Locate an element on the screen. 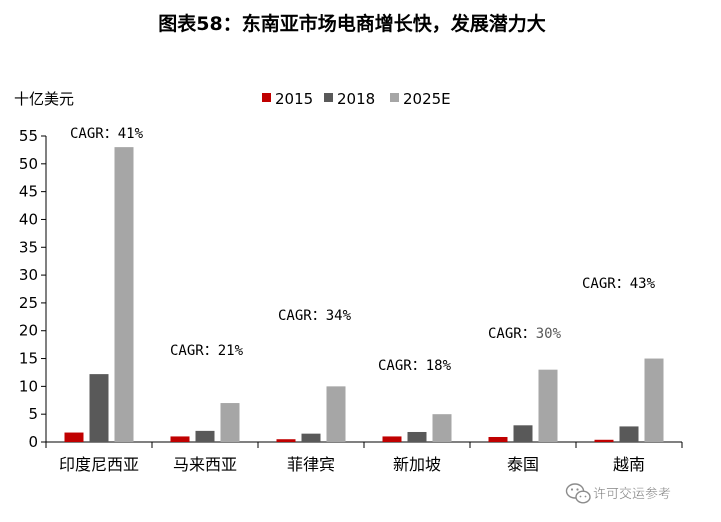  x-category-label: 新加坡 is located at coordinates (417, 464).